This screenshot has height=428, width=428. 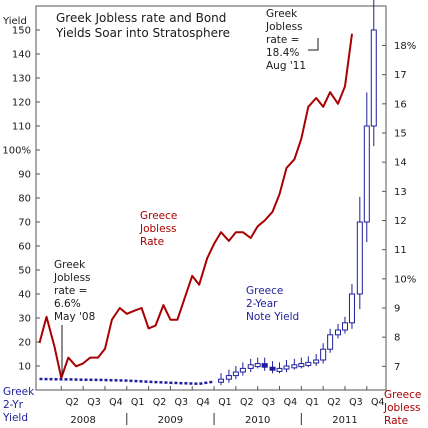 What do you see at coordinates (344, 420) in the screenshot?
I see `x-year-label: 2011` at bounding box center [344, 420].